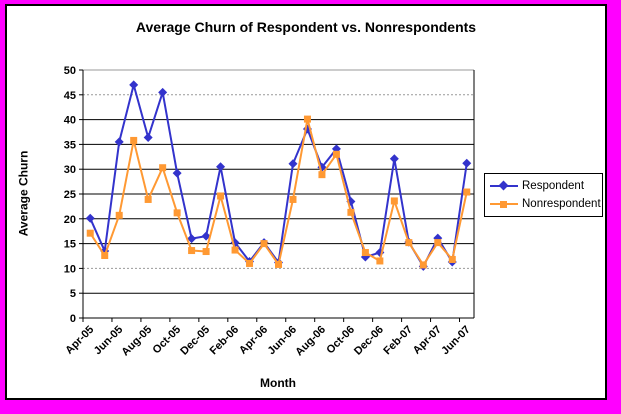 The height and width of the screenshot is (414, 621). What do you see at coordinates (310, 341) in the screenshot?
I see `x-tick-label: Aug-06` at bounding box center [310, 341].